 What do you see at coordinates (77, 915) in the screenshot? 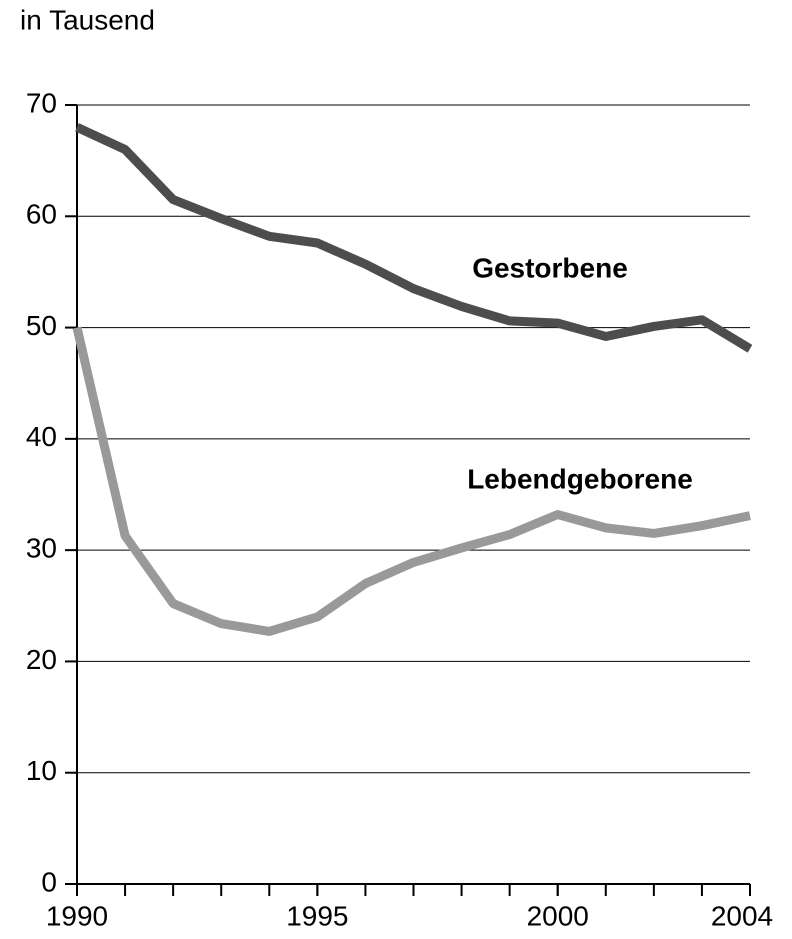
I see `x-tick-label: 1990` at bounding box center [77, 915].